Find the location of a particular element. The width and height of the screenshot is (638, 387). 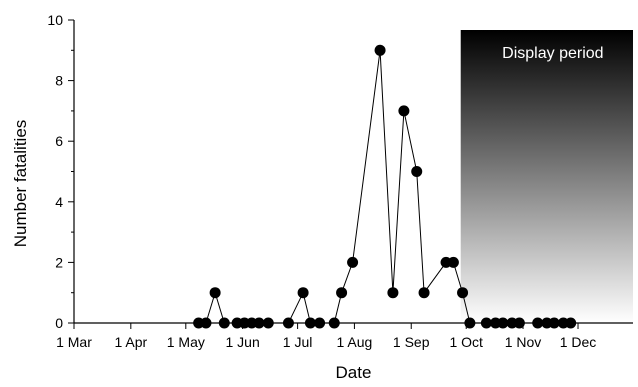

x-tick-label: 1 May is located at coordinates (186, 342).